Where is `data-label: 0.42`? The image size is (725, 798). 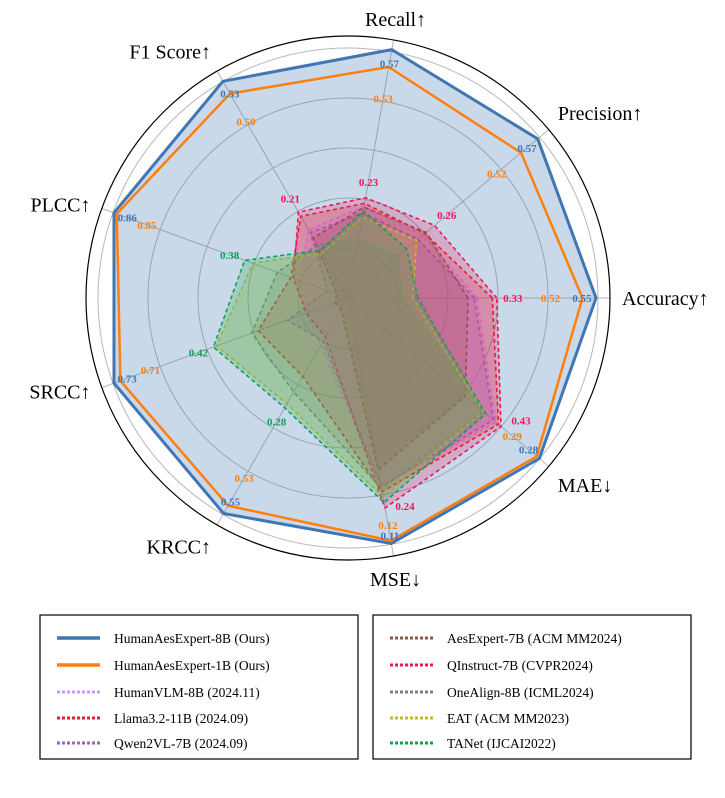
data-label: 0.42 is located at coordinates (199, 353).